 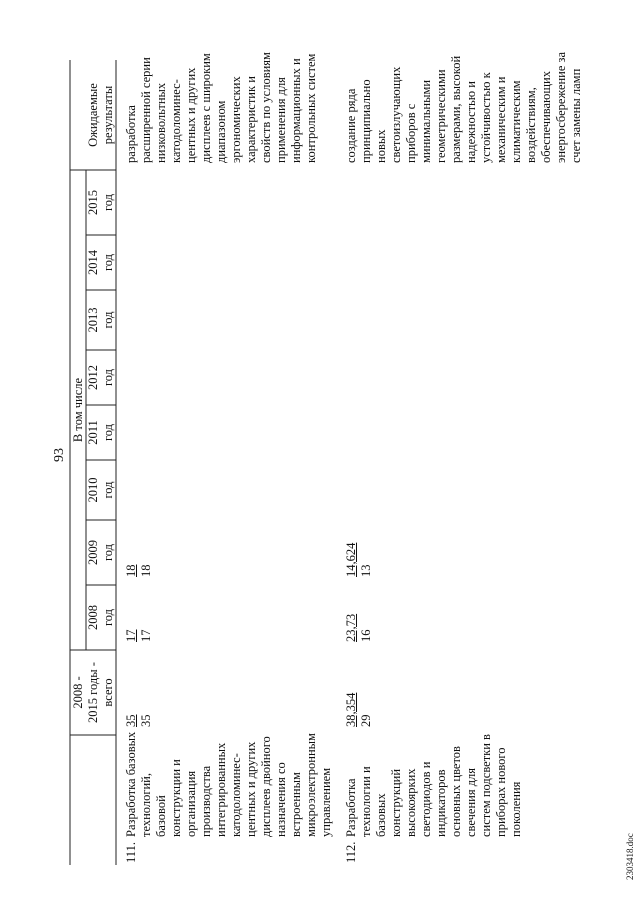 I want to click on row-name: высокоярких, so click(x=411, y=802).